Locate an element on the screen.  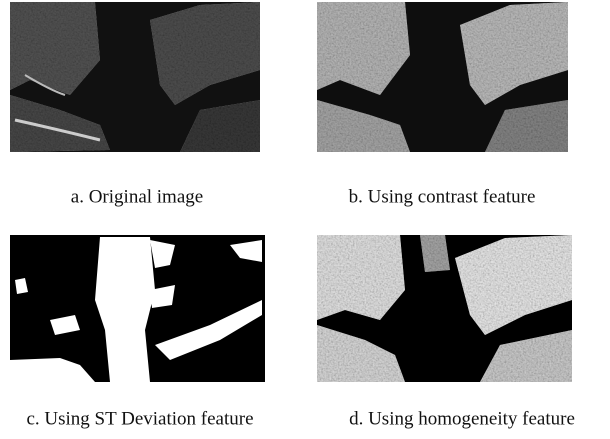
panel-homogeneity is located at coordinates (444, 308).